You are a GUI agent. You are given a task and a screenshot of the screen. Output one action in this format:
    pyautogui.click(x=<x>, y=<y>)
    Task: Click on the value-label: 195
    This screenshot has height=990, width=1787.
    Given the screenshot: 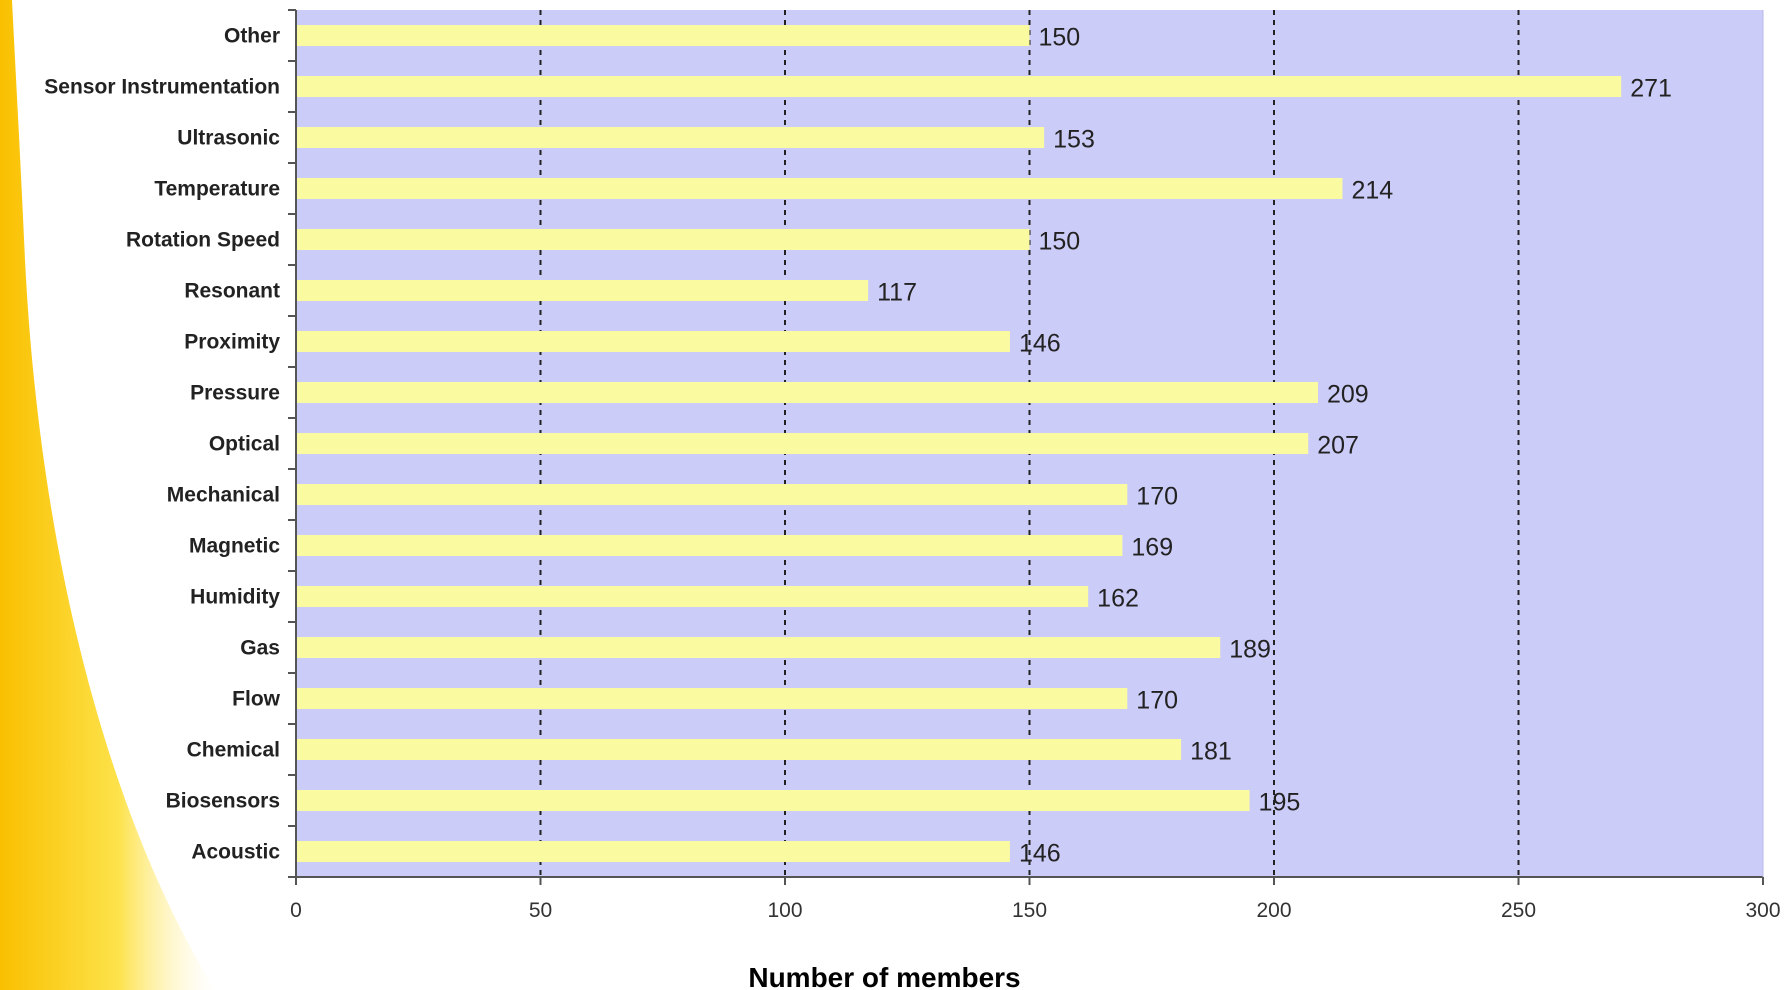 What is the action you would take?
    pyautogui.click(x=1280, y=803)
    